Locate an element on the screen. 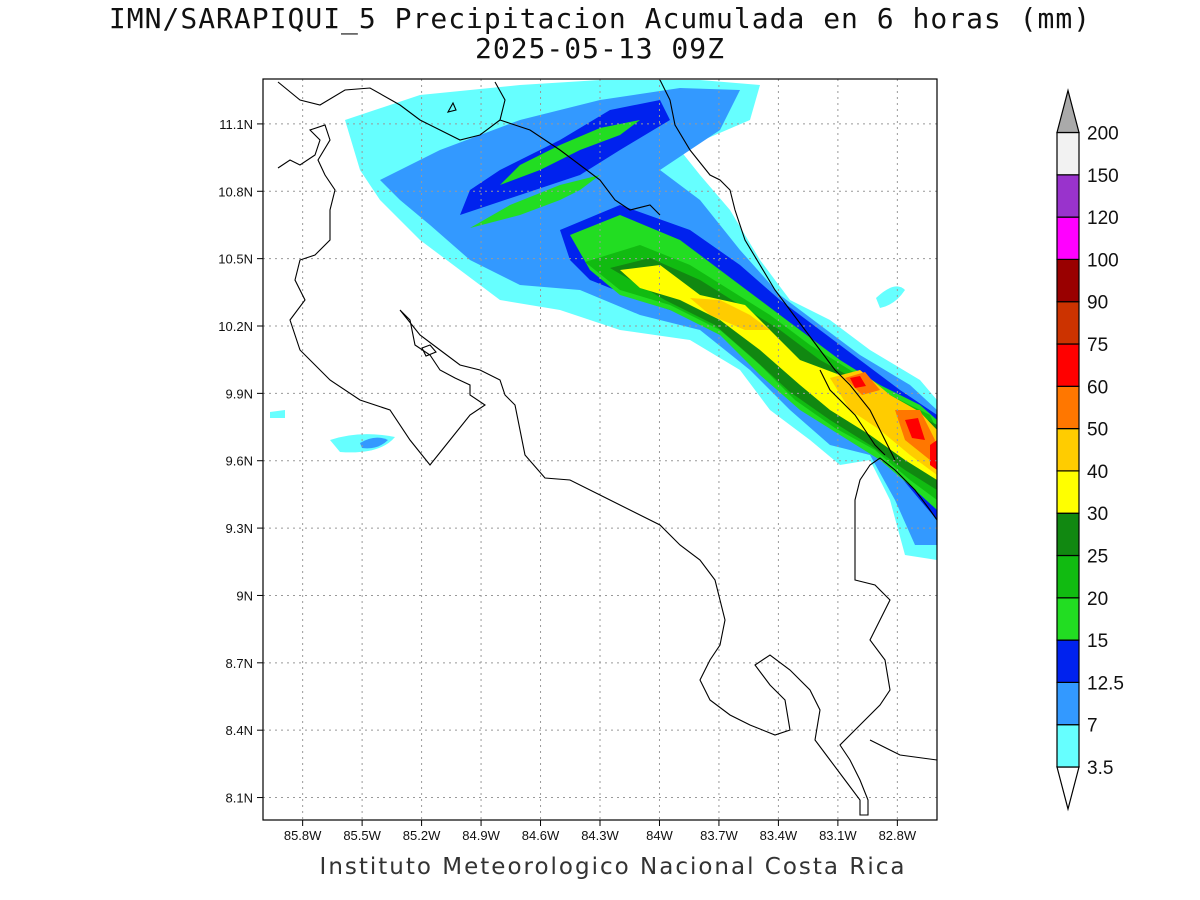 This screenshot has height=900, width=1200. lat-tick-label: 9N is located at coordinates (244, 595).